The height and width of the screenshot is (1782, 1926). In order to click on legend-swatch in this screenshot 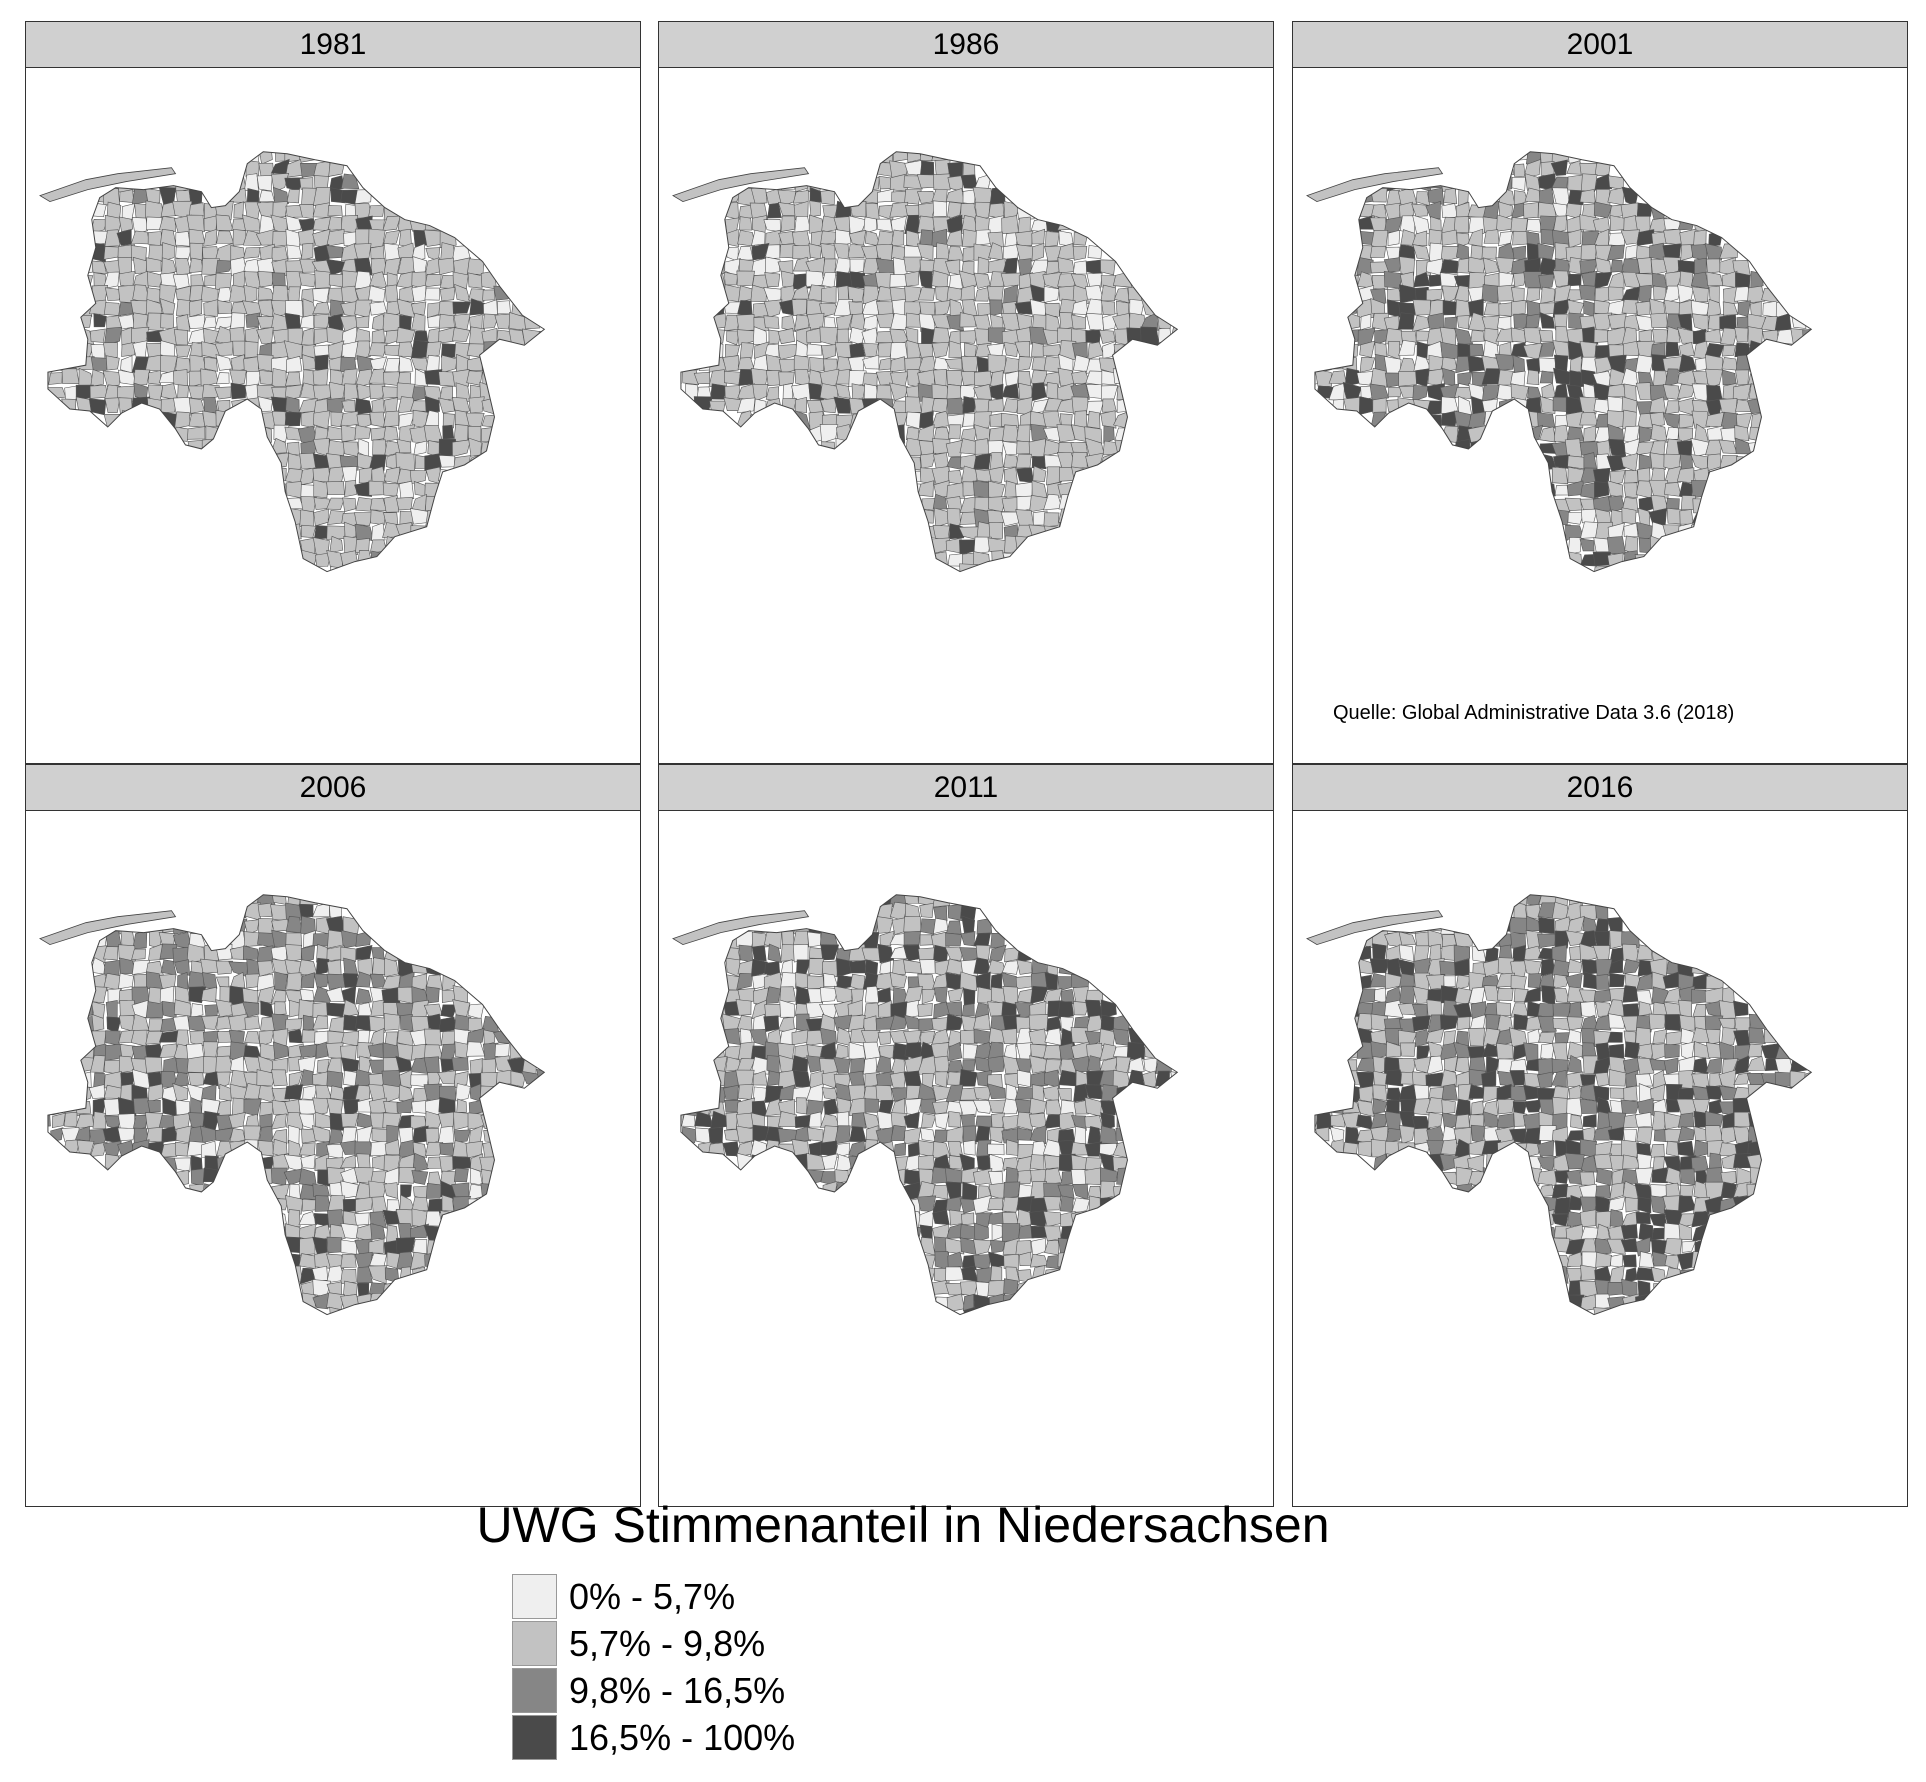, I will do `click(534, 1737)`.